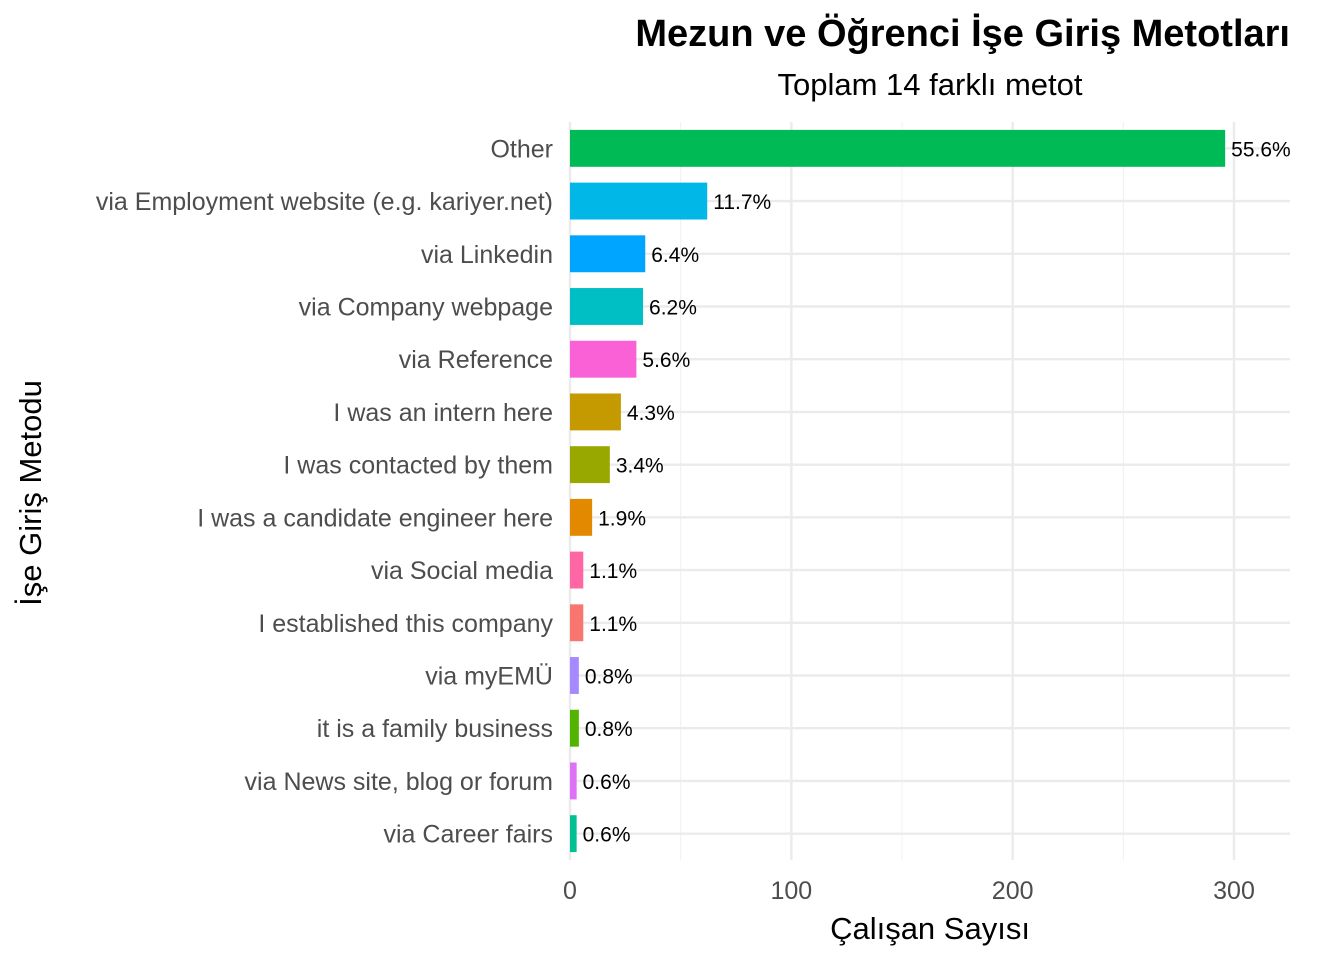  What do you see at coordinates (426, 308) in the screenshot?
I see `category-label: via Company webpage` at bounding box center [426, 308].